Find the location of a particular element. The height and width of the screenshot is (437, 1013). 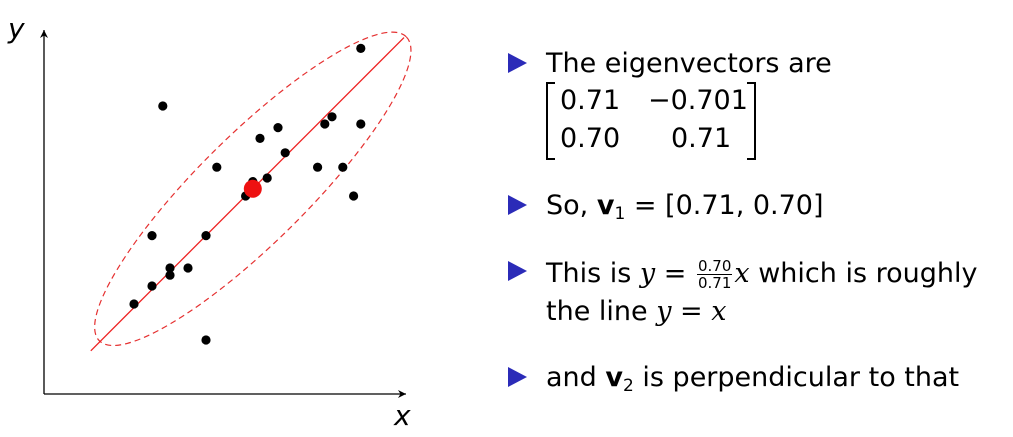

matrix-left-bracket is located at coordinates (550, 121).